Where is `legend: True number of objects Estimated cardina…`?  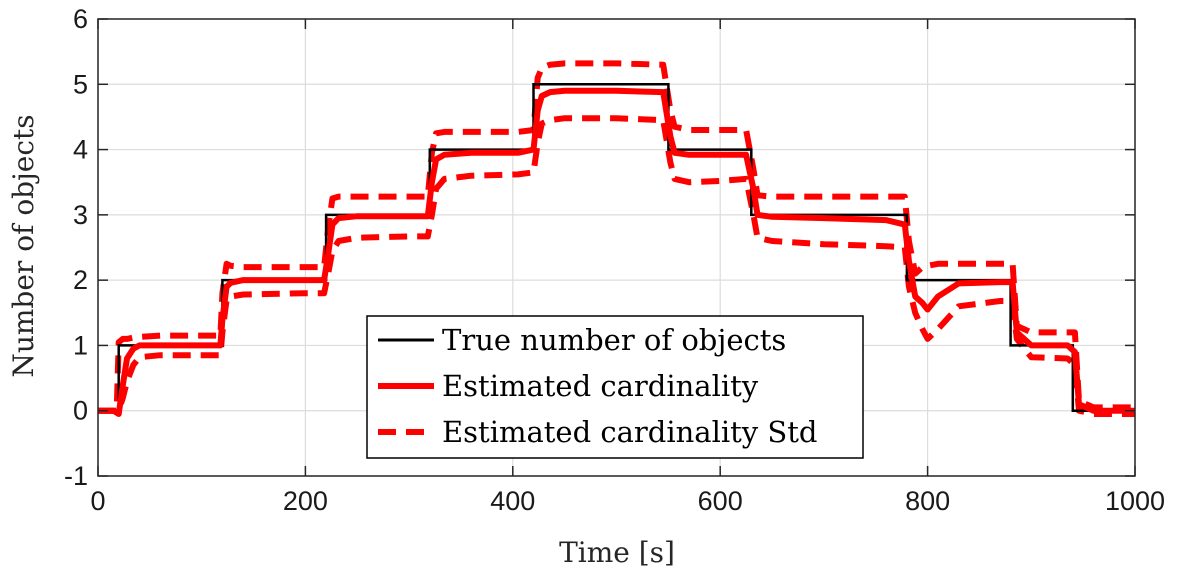
legend: True number of objects Estimated cardina… is located at coordinates (615, 387).